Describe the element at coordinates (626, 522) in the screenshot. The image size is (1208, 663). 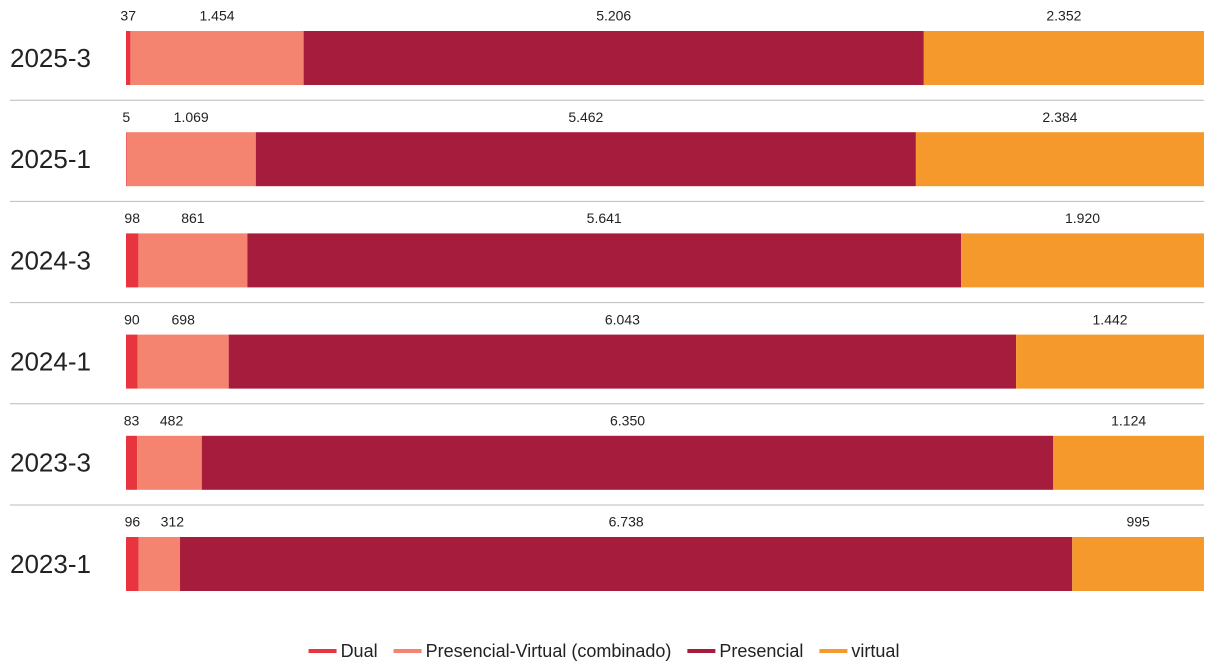
I see `value-label: 6.738` at that location.